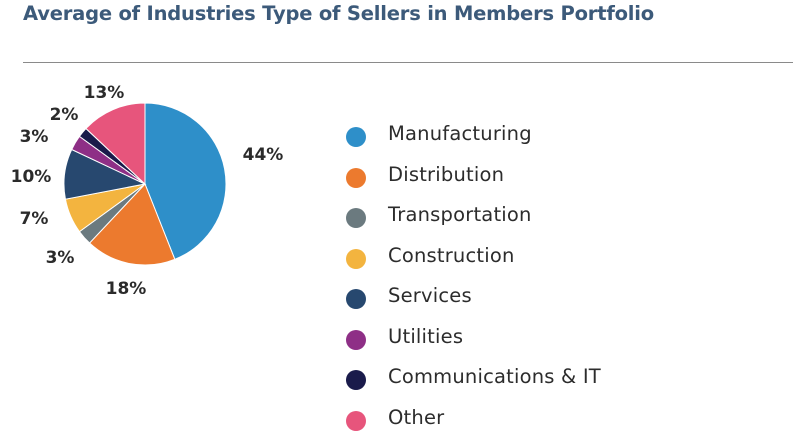 Image resolution: width=802 pixels, height=445 pixels. I want to click on title-divider, so click(408, 62).